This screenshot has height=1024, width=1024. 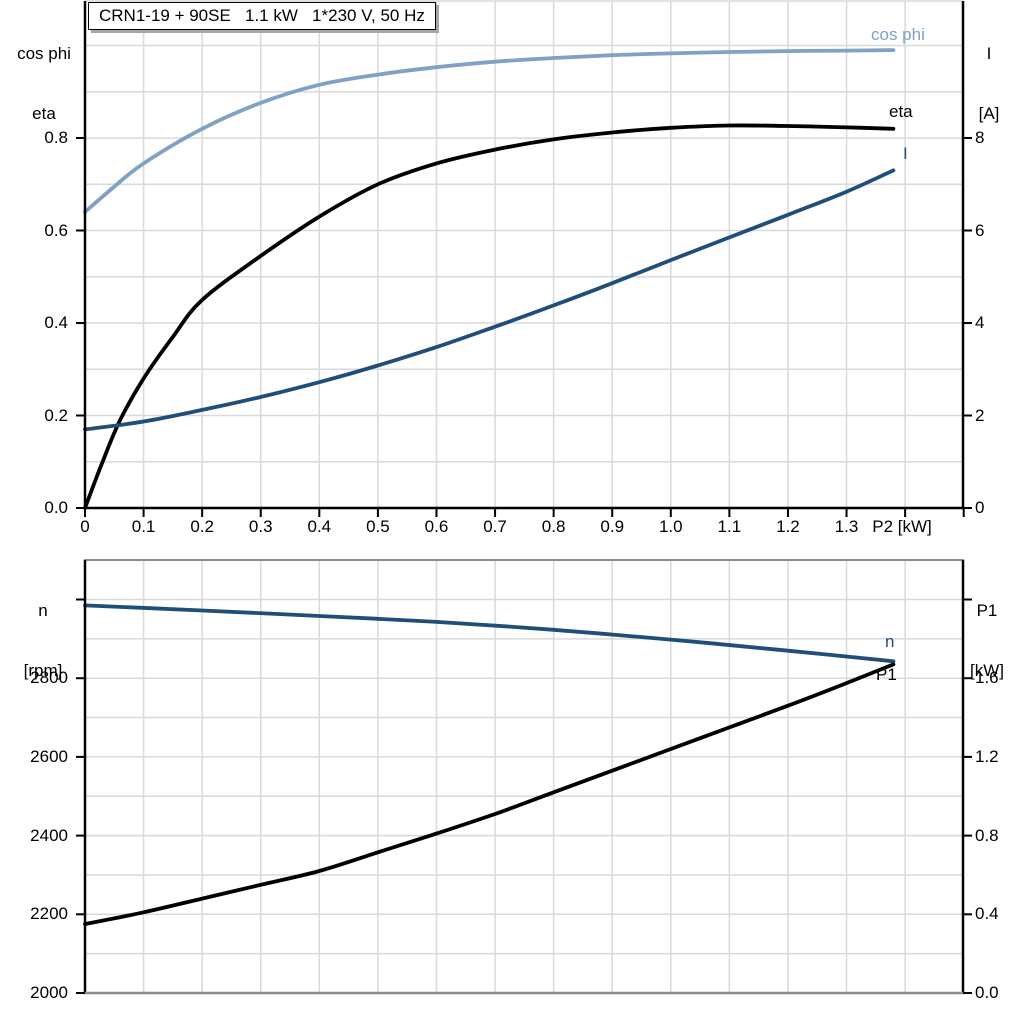 I want to click on curve-label-p1: P1, so click(x=886, y=674).